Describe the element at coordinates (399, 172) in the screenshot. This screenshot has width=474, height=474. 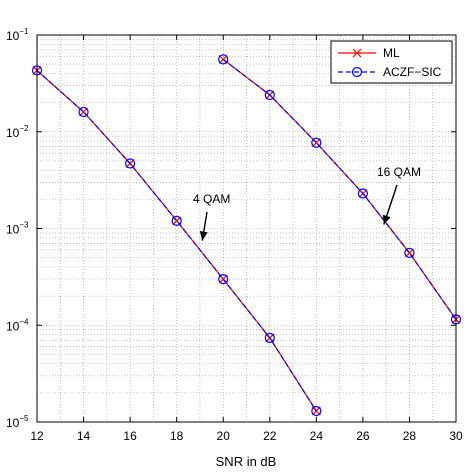
I see `annotation-16qam: 16 QAM` at that location.